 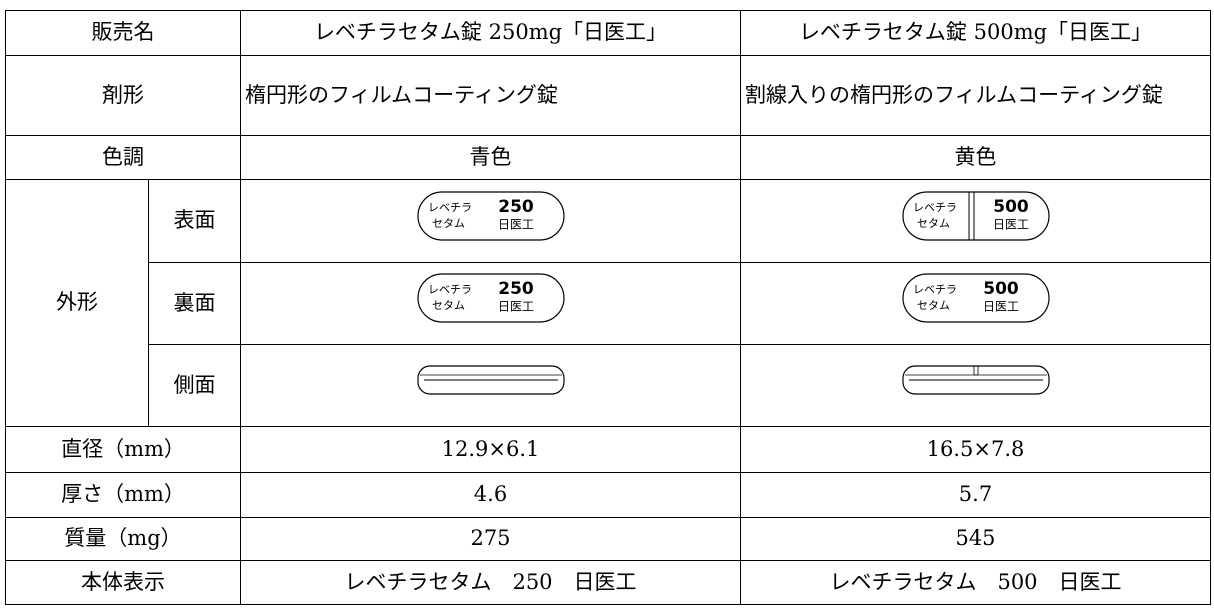 I want to click on row-label: 直径（mm）, so click(x=123, y=449).